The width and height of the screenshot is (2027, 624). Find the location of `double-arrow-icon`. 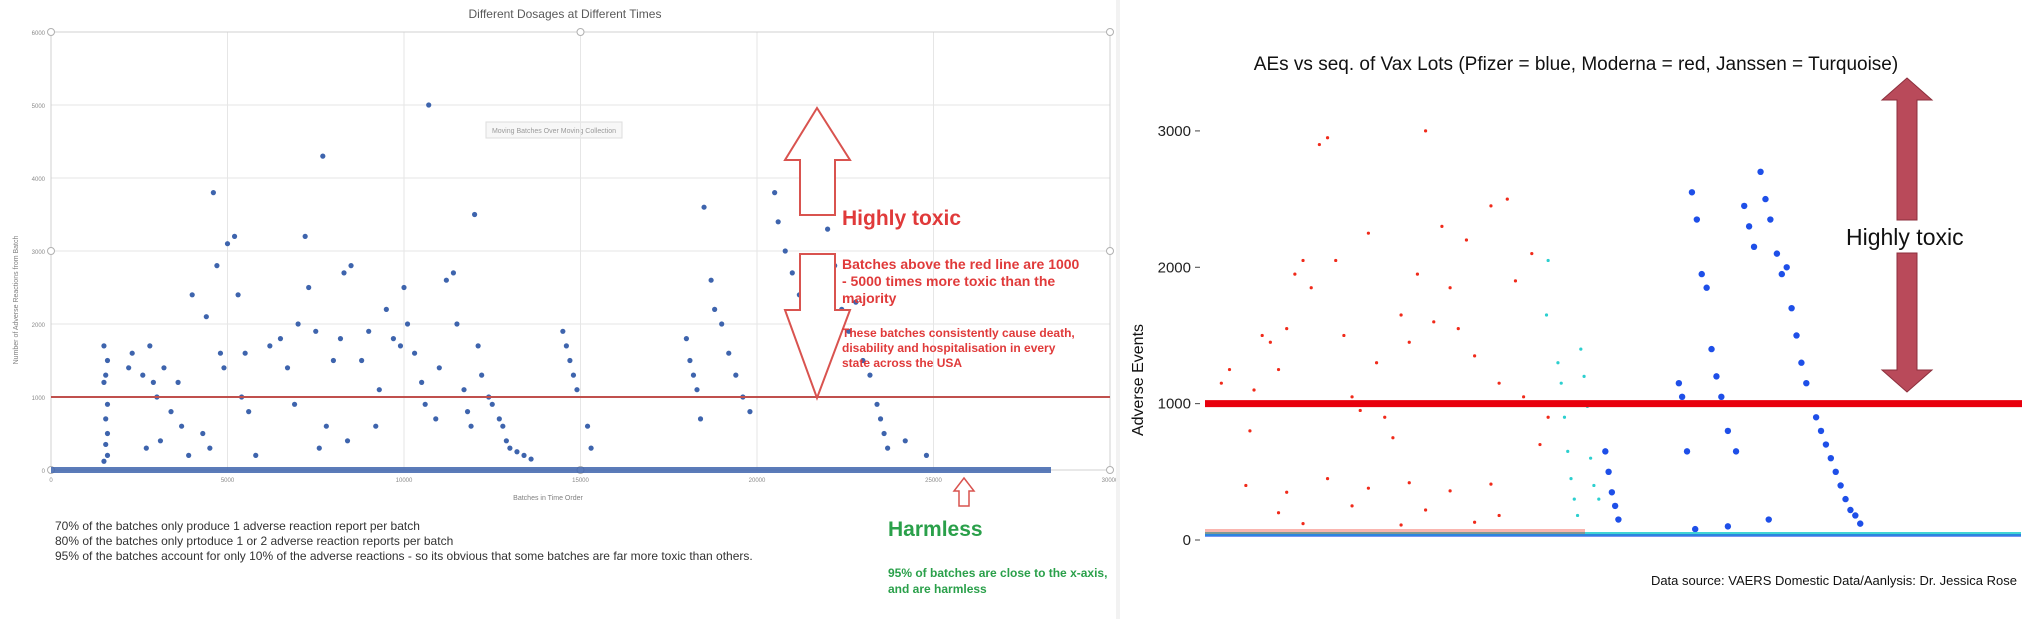

double-arrow-icon is located at coordinates (1907, 235).